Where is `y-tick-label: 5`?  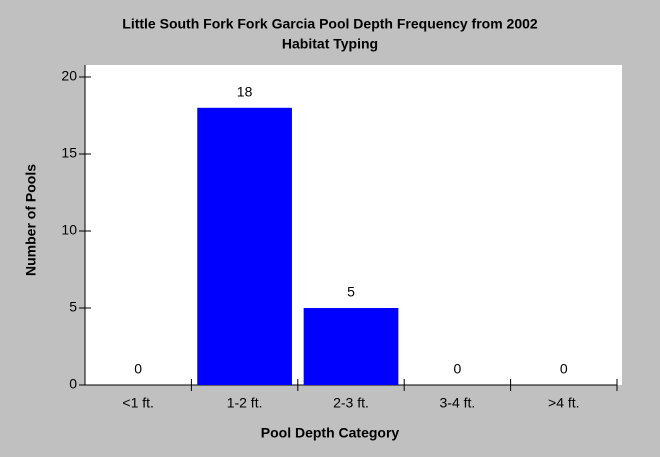 y-tick-label: 5 is located at coordinates (73, 307).